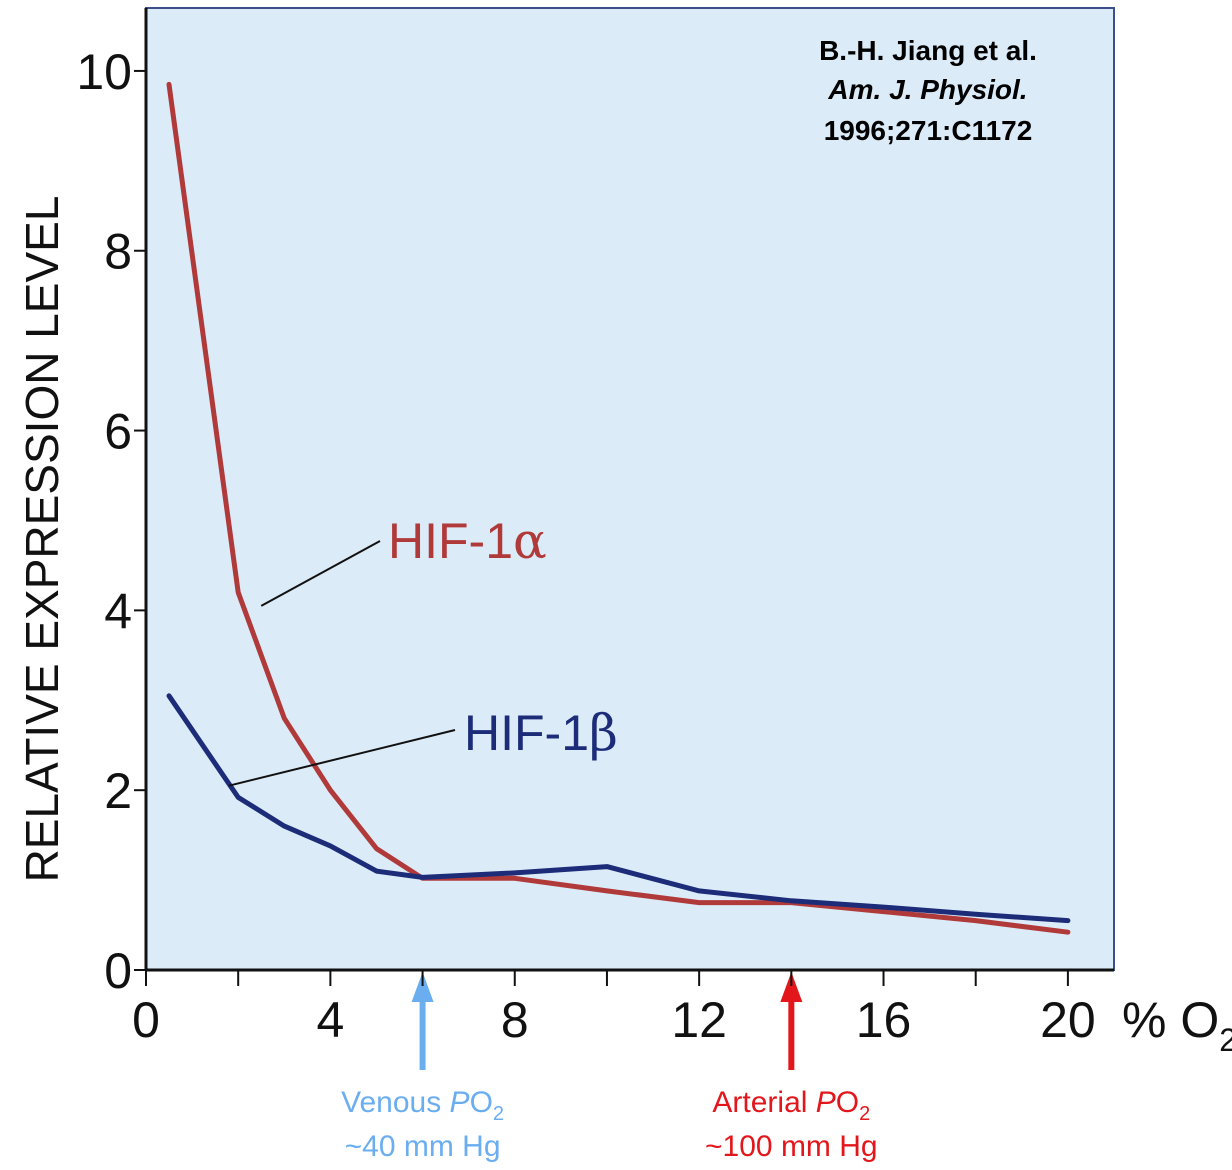  Describe the element at coordinates (118, 432) in the screenshot. I see `y-tick-label: 6` at that location.